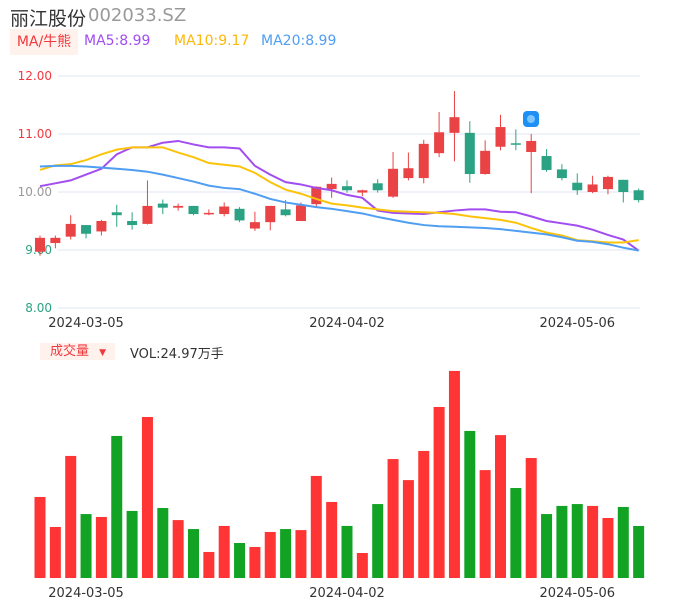 The height and width of the screenshot is (606, 686). Describe the element at coordinates (339, 208) in the screenshot. I see `ma20-line` at that location.